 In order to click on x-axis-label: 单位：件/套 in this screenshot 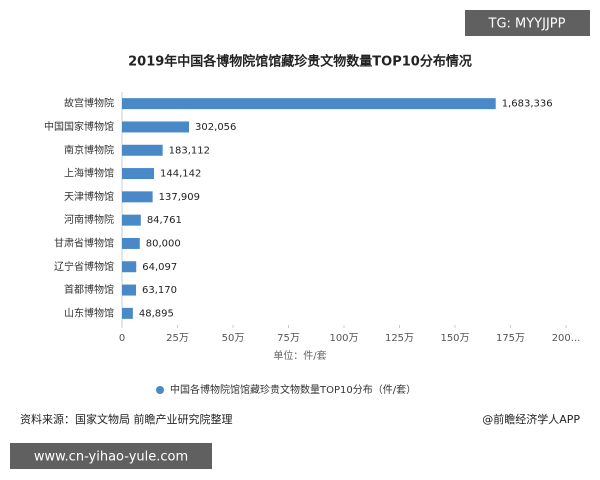, I will do `click(299, 355)`.